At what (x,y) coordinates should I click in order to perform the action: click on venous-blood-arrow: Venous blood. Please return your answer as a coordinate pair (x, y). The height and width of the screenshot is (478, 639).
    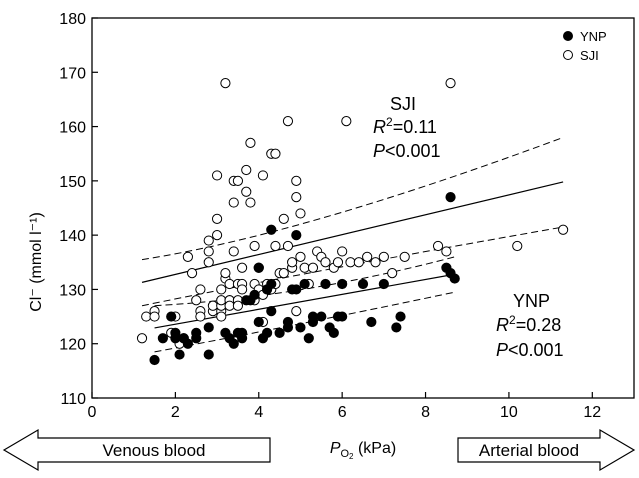
    Looking at the image, I should click on (136, 450).